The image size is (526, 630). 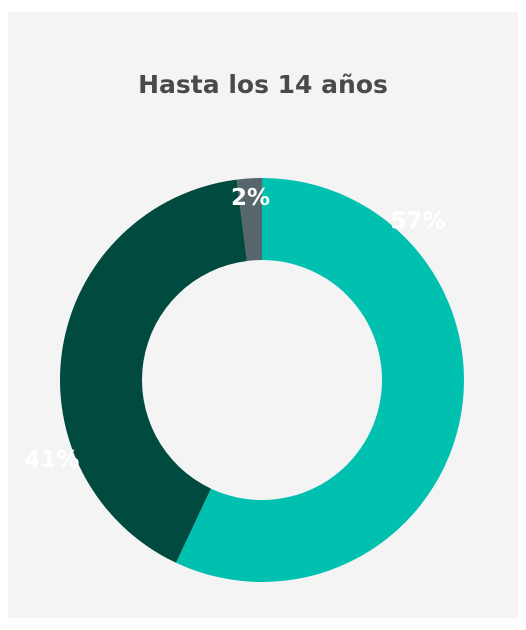 I want to click on chart-title: Hasta los 14 años, so click(x=263, y=84).